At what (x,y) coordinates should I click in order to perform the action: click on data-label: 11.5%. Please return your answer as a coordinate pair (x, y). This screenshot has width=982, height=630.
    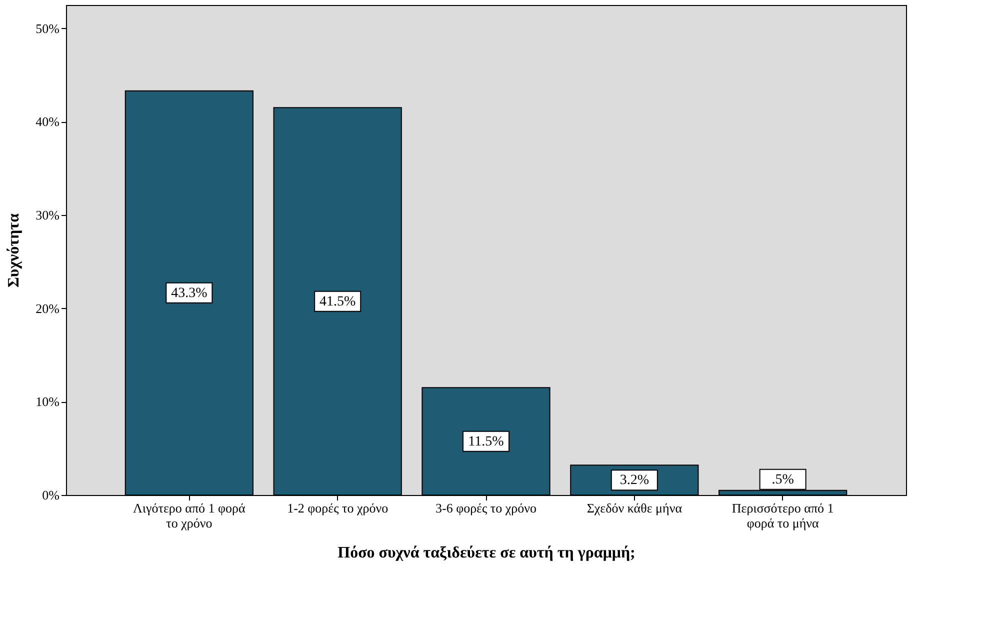
    Looking at the image, I should click on (486, 442).